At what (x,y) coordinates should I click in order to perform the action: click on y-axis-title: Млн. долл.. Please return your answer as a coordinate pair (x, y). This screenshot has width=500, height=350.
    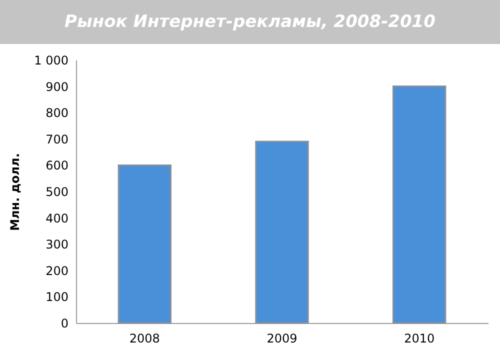
    Looking at the image, I should click on (15, 192).